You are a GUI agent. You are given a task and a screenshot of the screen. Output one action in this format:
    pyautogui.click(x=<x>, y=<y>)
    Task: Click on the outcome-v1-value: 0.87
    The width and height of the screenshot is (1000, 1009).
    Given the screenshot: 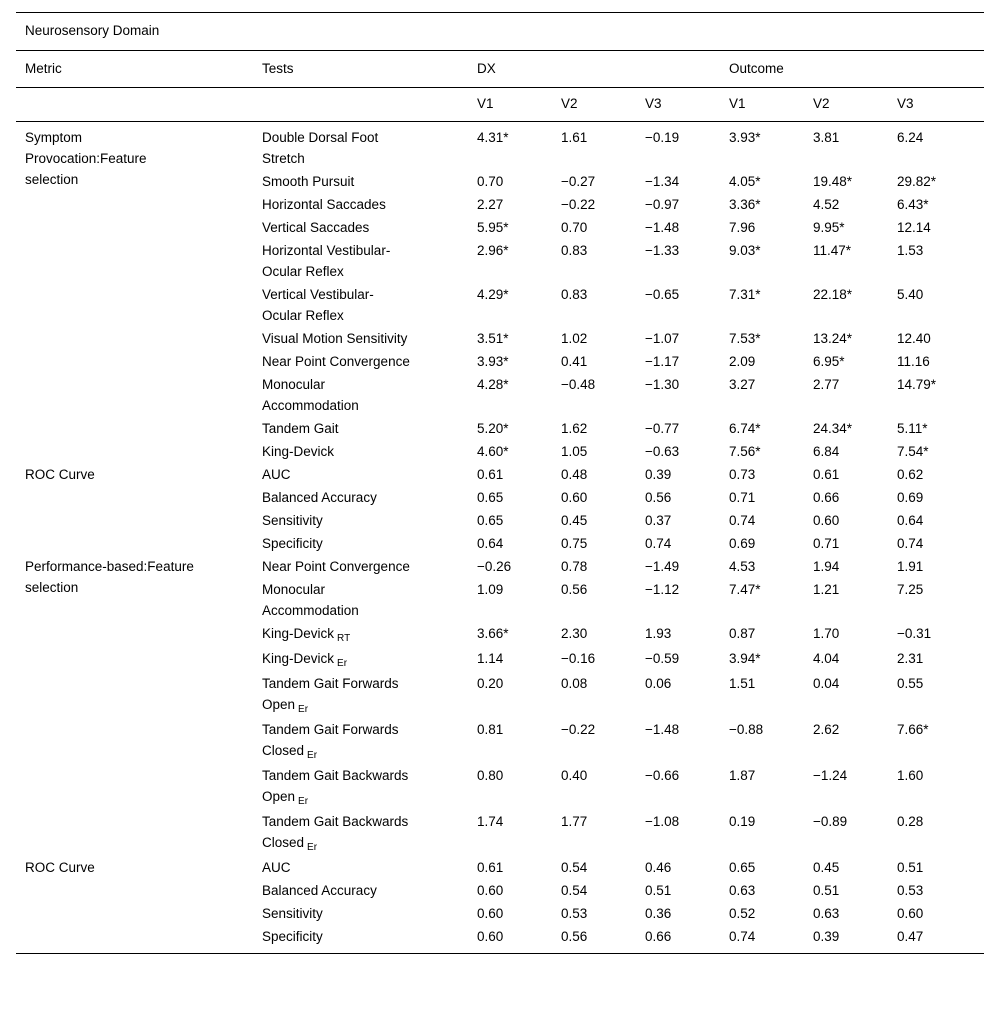 What is the action you would take?
    pyautogui.click(x=742, y=633)
    